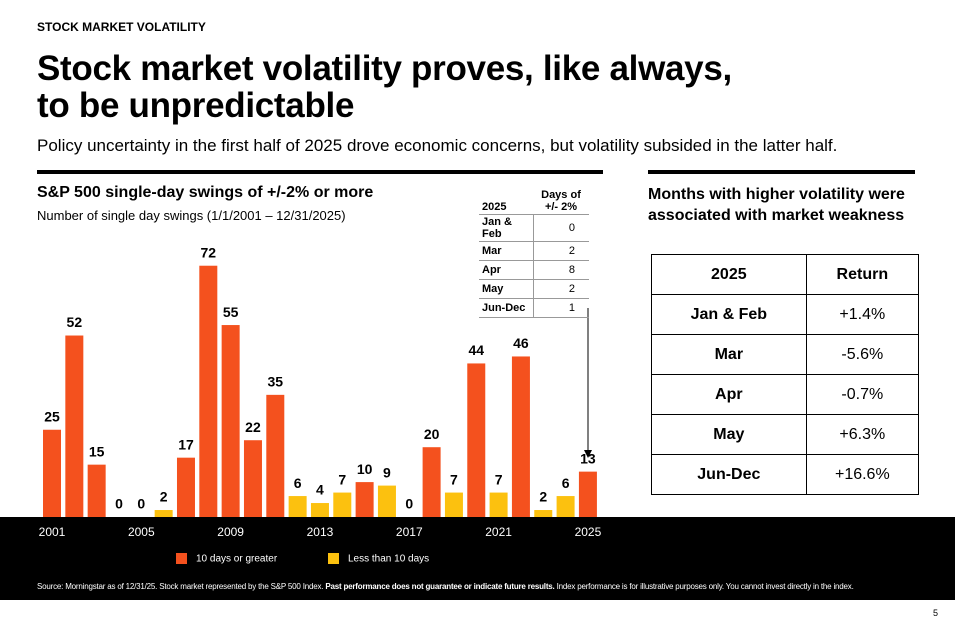 This screenshot has width=955, height=618. I want to click on returns-row: Apr -0.7%, so click(785, 394).